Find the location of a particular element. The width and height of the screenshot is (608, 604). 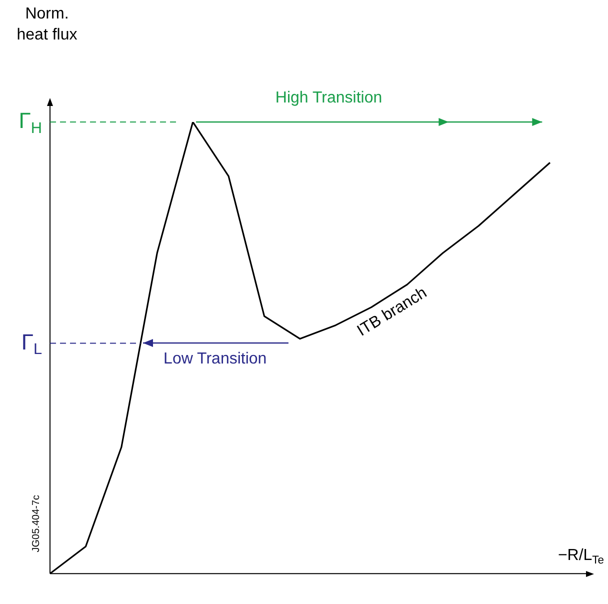

annotation: Low Transition is located at coordinates (215, 359).